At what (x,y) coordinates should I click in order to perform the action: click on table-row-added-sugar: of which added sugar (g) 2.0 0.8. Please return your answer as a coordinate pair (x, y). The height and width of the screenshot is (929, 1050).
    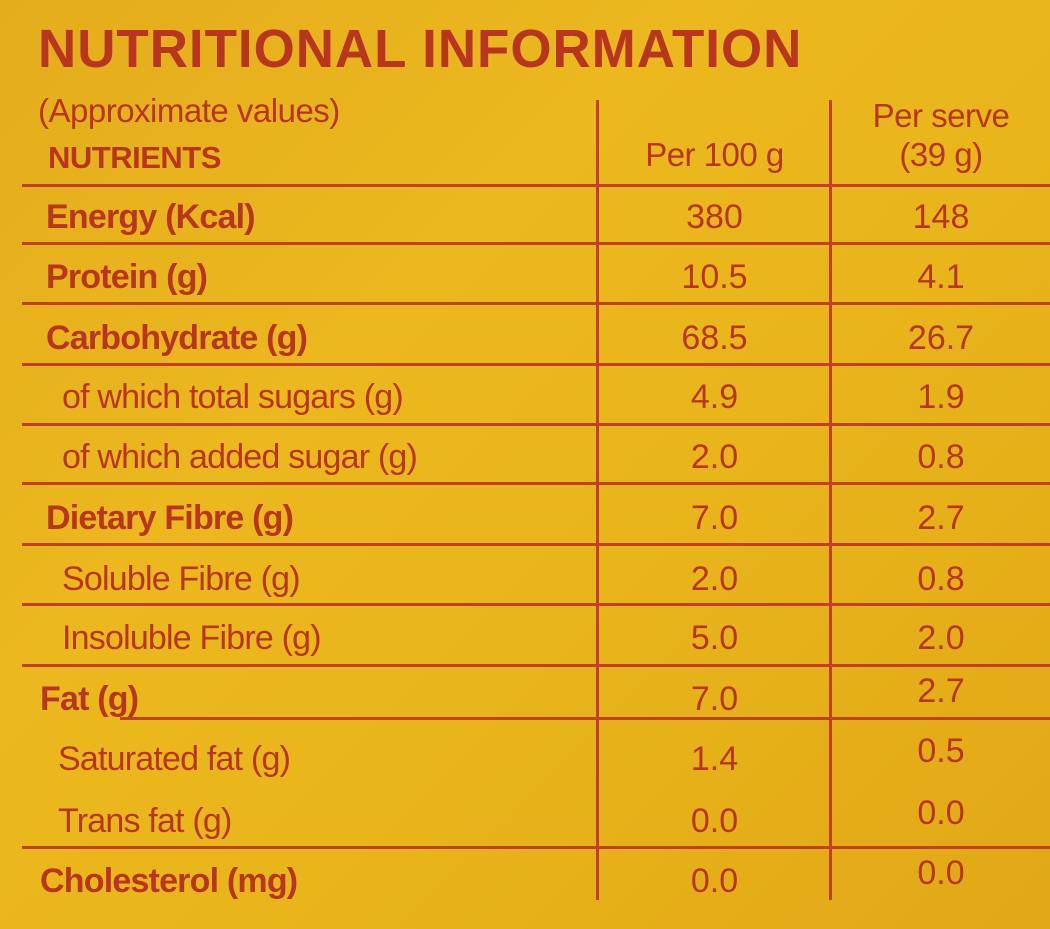
    Looking at the image, I should click on (525, 458).